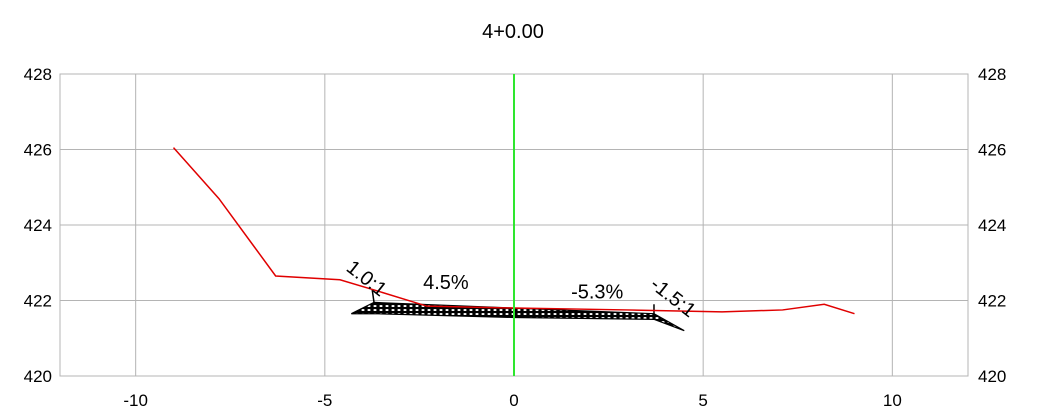 The height and width of the screenshot is (416, 1049). What do you see at coordinates (38, 74) in the screenshot?
I see `y-tick-label-left: 428` at bounding box center [38, 74].